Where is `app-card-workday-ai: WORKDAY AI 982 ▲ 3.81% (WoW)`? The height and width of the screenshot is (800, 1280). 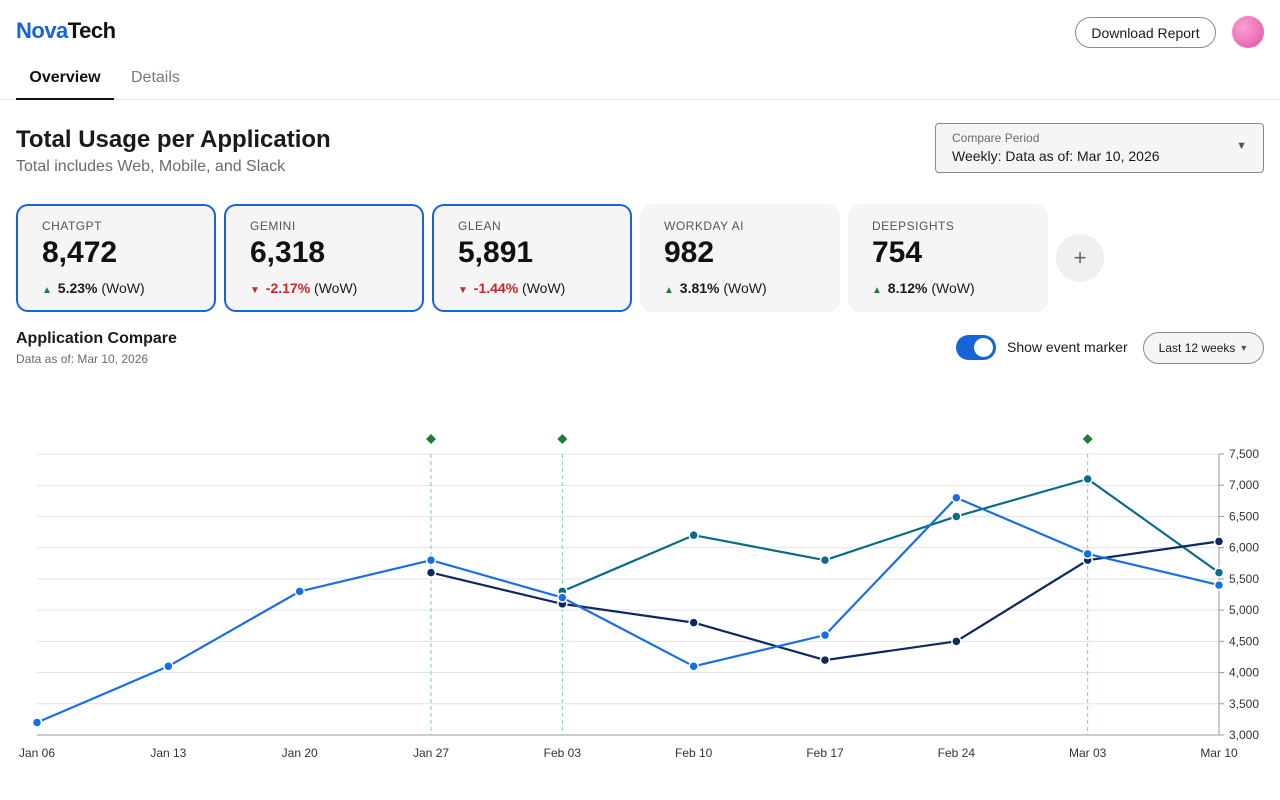 app-card-workday-ai: WORKDAY AI 982 ▲ 3.81% (WoW) is located at coordinates (740, 258).